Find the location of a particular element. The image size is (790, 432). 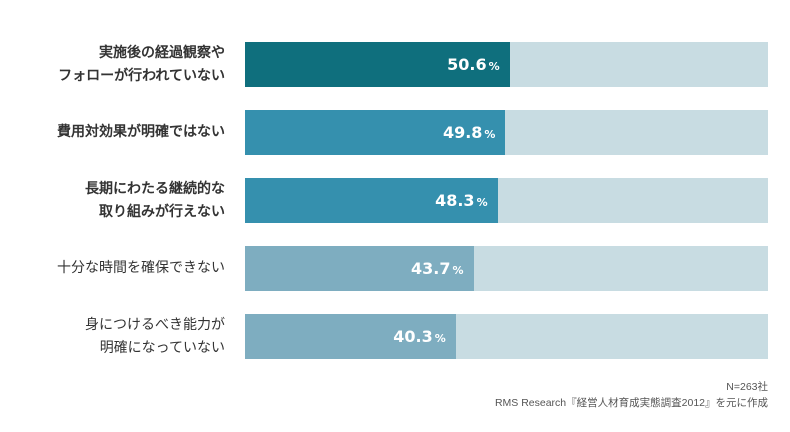

data-label: 40.3% is located at coordinates (345, 336).